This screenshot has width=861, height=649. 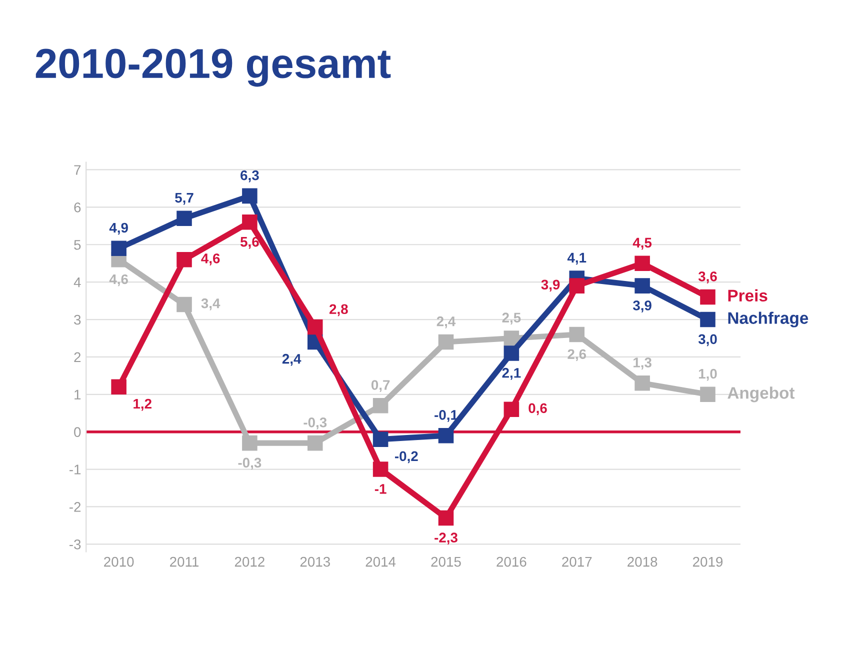 What do you see at coordinates (577, 355) in the screenshot?
I see `data-label: 2,6` at bounding box center [577, 355].